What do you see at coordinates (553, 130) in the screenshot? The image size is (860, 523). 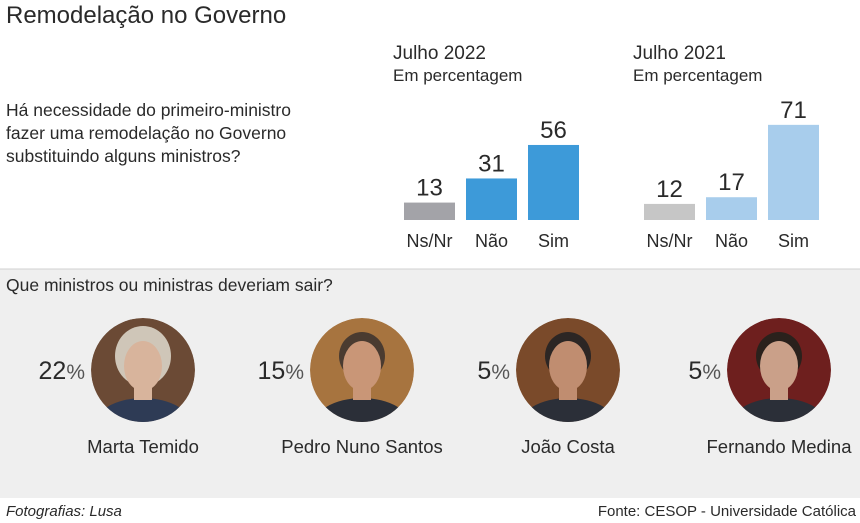 I see `value-label: 56` at bounding box center [553, 130].